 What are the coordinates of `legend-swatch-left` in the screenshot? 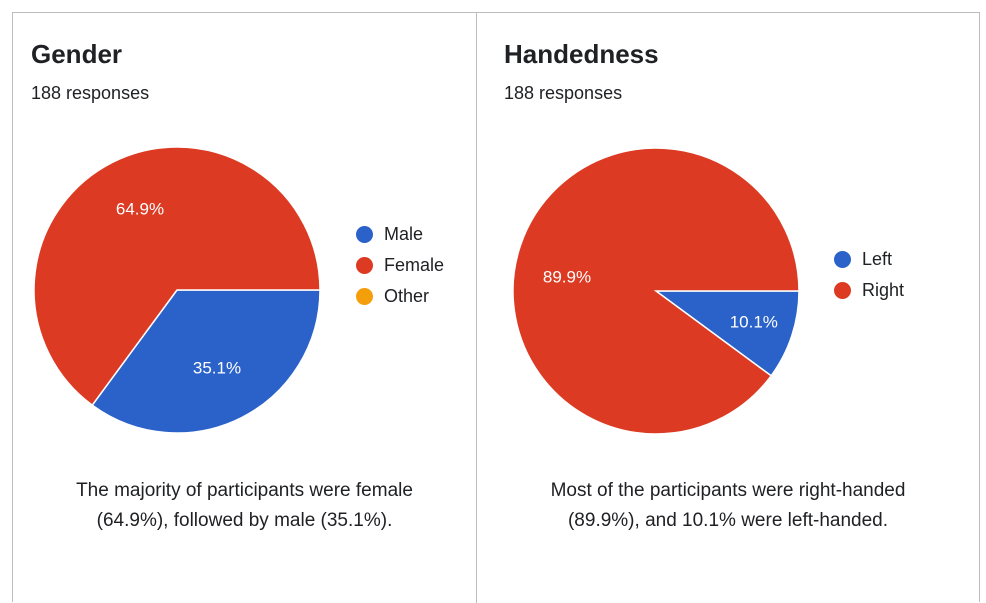 It's located at (842, 259).